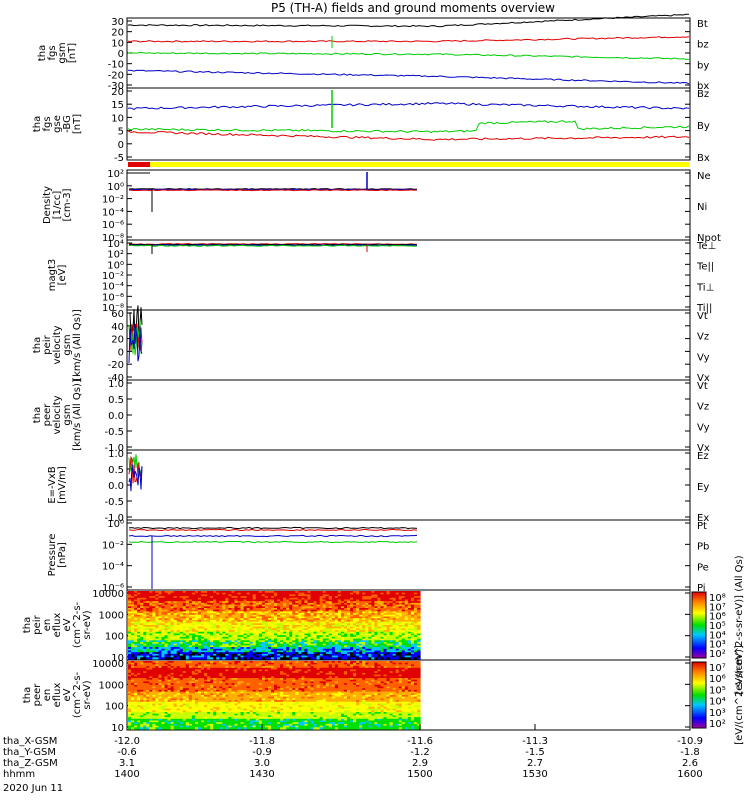  What do you see at coordinates (113, 276) in the screenshot?
I see `y-tick-label: 10⁻²` at bounding box center [113, 276].